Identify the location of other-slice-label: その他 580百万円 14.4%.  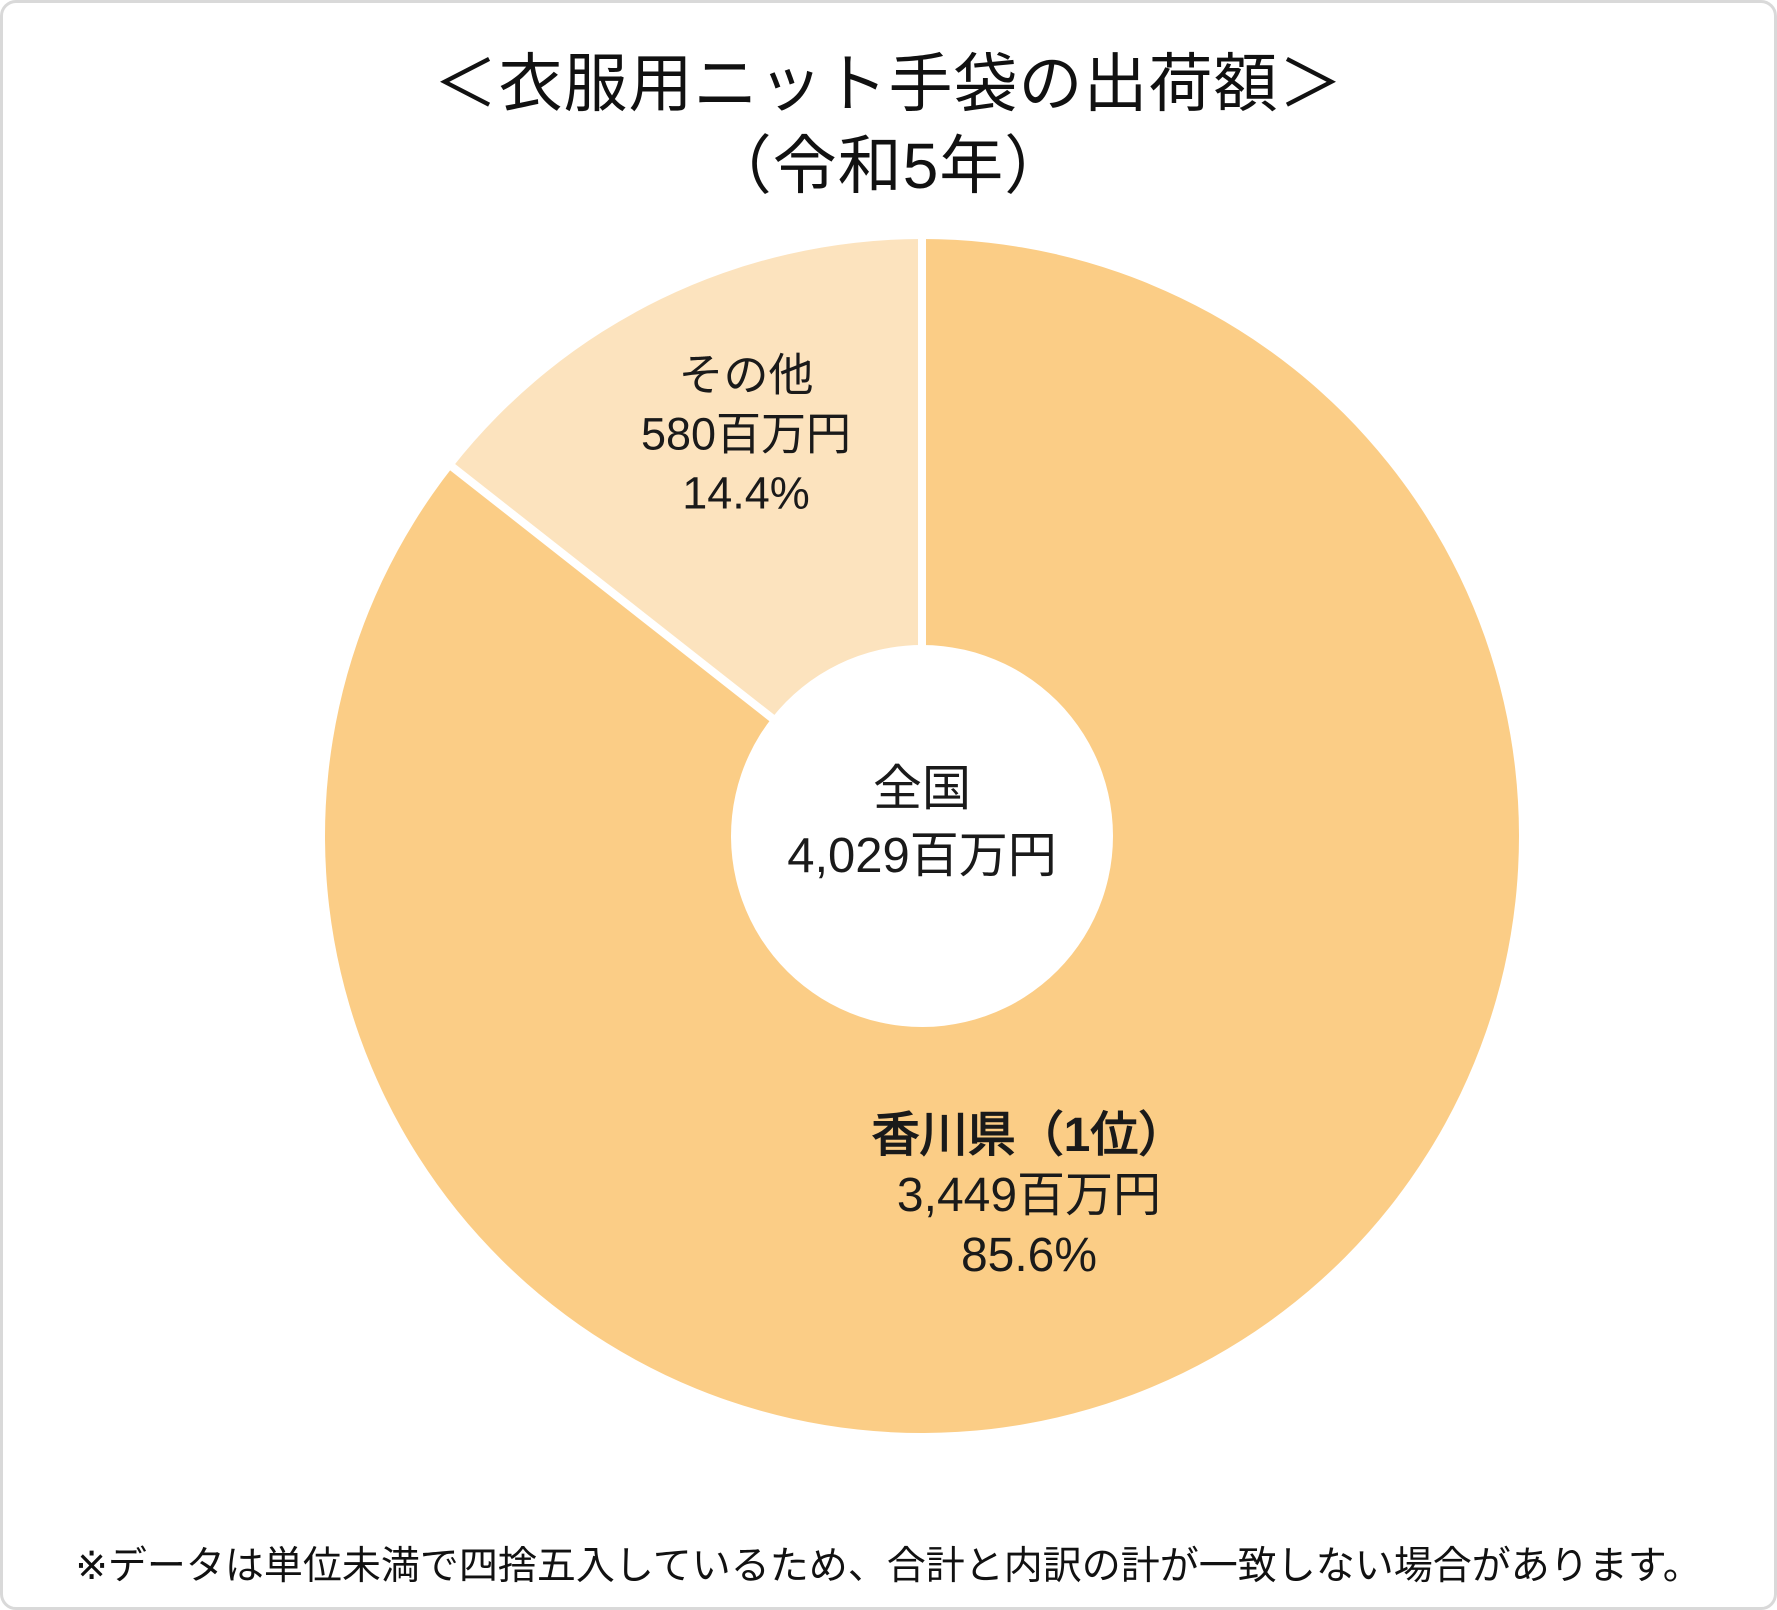
(746, 434).